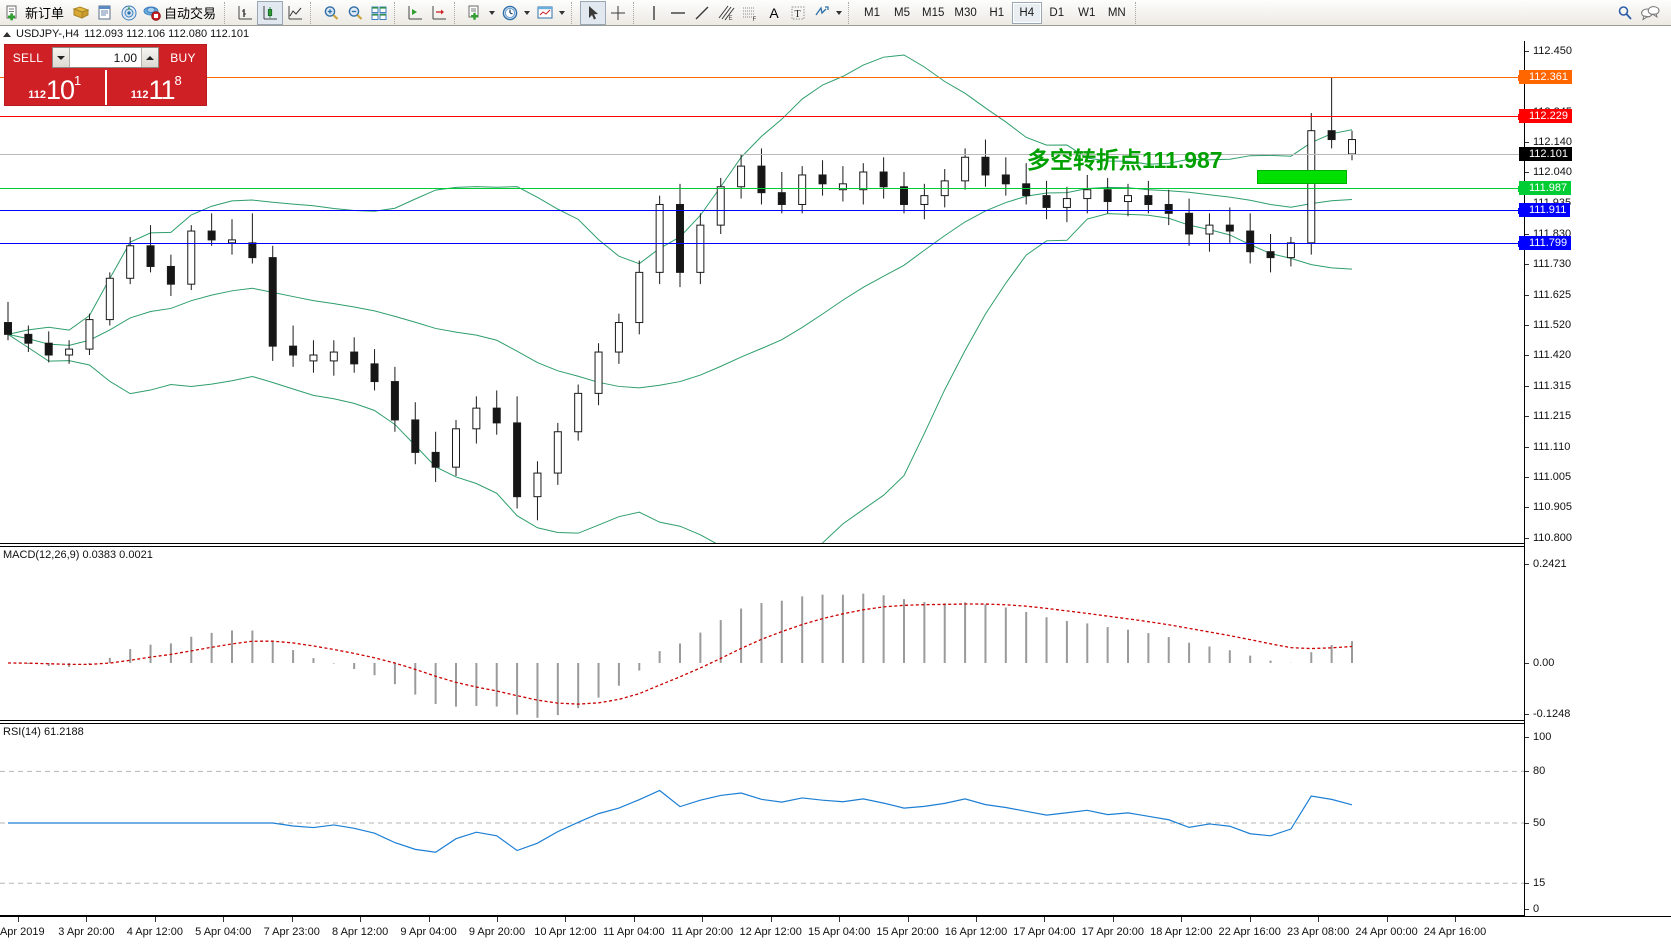 This screenshot has height=947, width=1671. I want to click on price-axis-badge-support-2: 111.799, so click(1545, 243).